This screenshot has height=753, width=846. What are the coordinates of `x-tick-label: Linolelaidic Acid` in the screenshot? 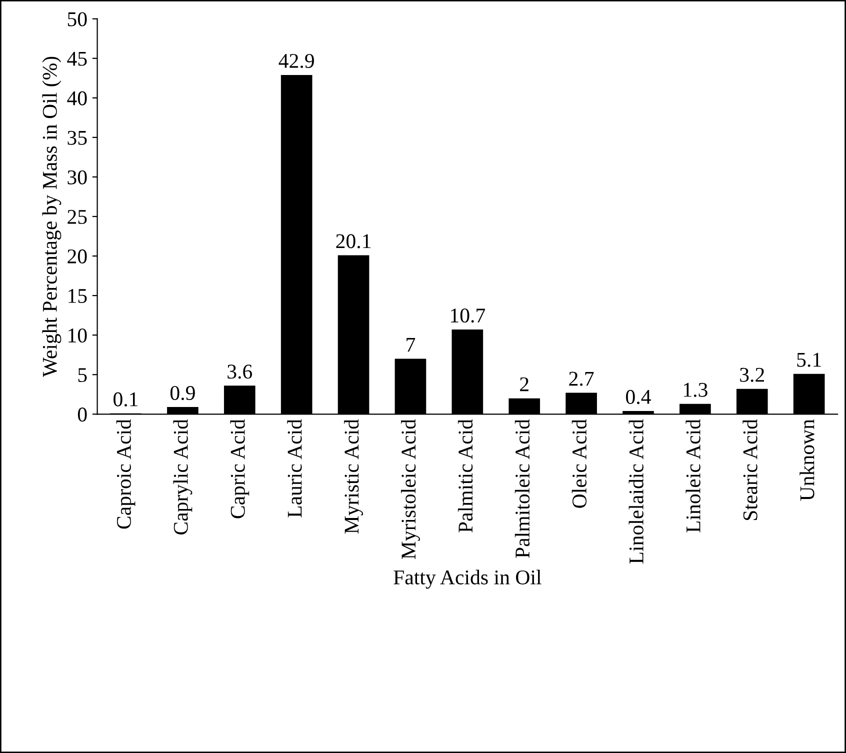 It's located at (636, 491).